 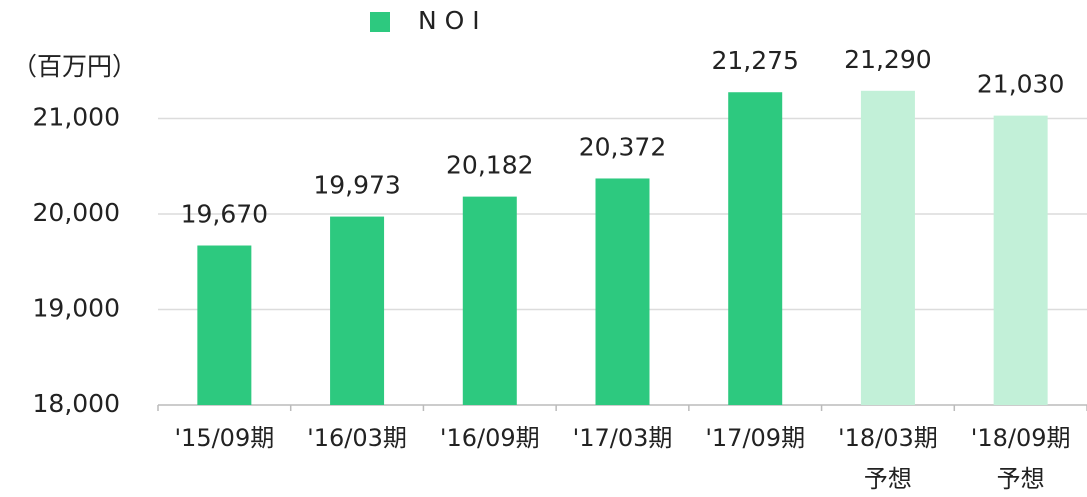 I want to click on y-tick-label: 19,000, so click(x=76, y=308).